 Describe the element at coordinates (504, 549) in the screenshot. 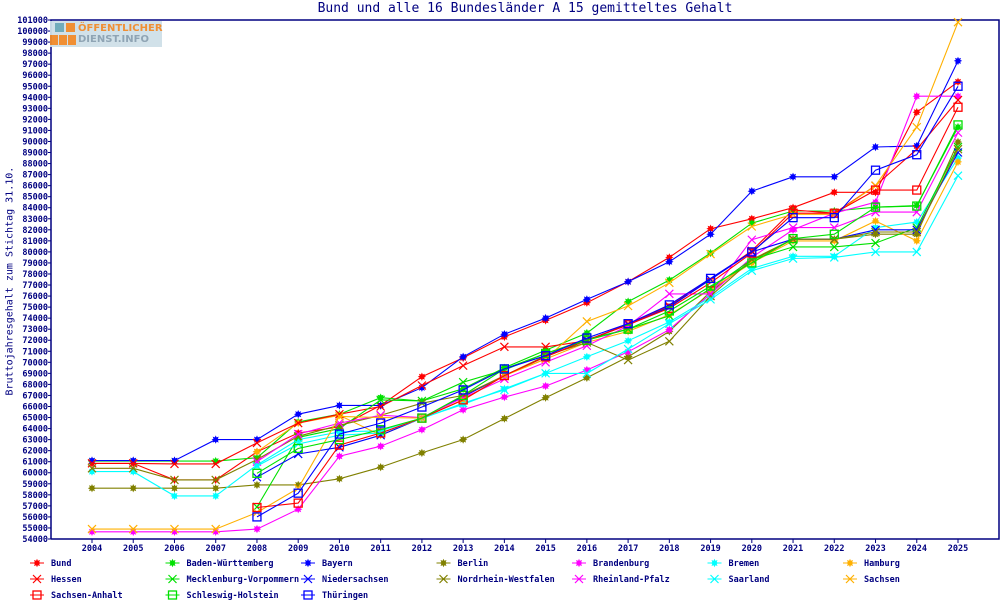

I see `x-tick-label: 2014` at that location.